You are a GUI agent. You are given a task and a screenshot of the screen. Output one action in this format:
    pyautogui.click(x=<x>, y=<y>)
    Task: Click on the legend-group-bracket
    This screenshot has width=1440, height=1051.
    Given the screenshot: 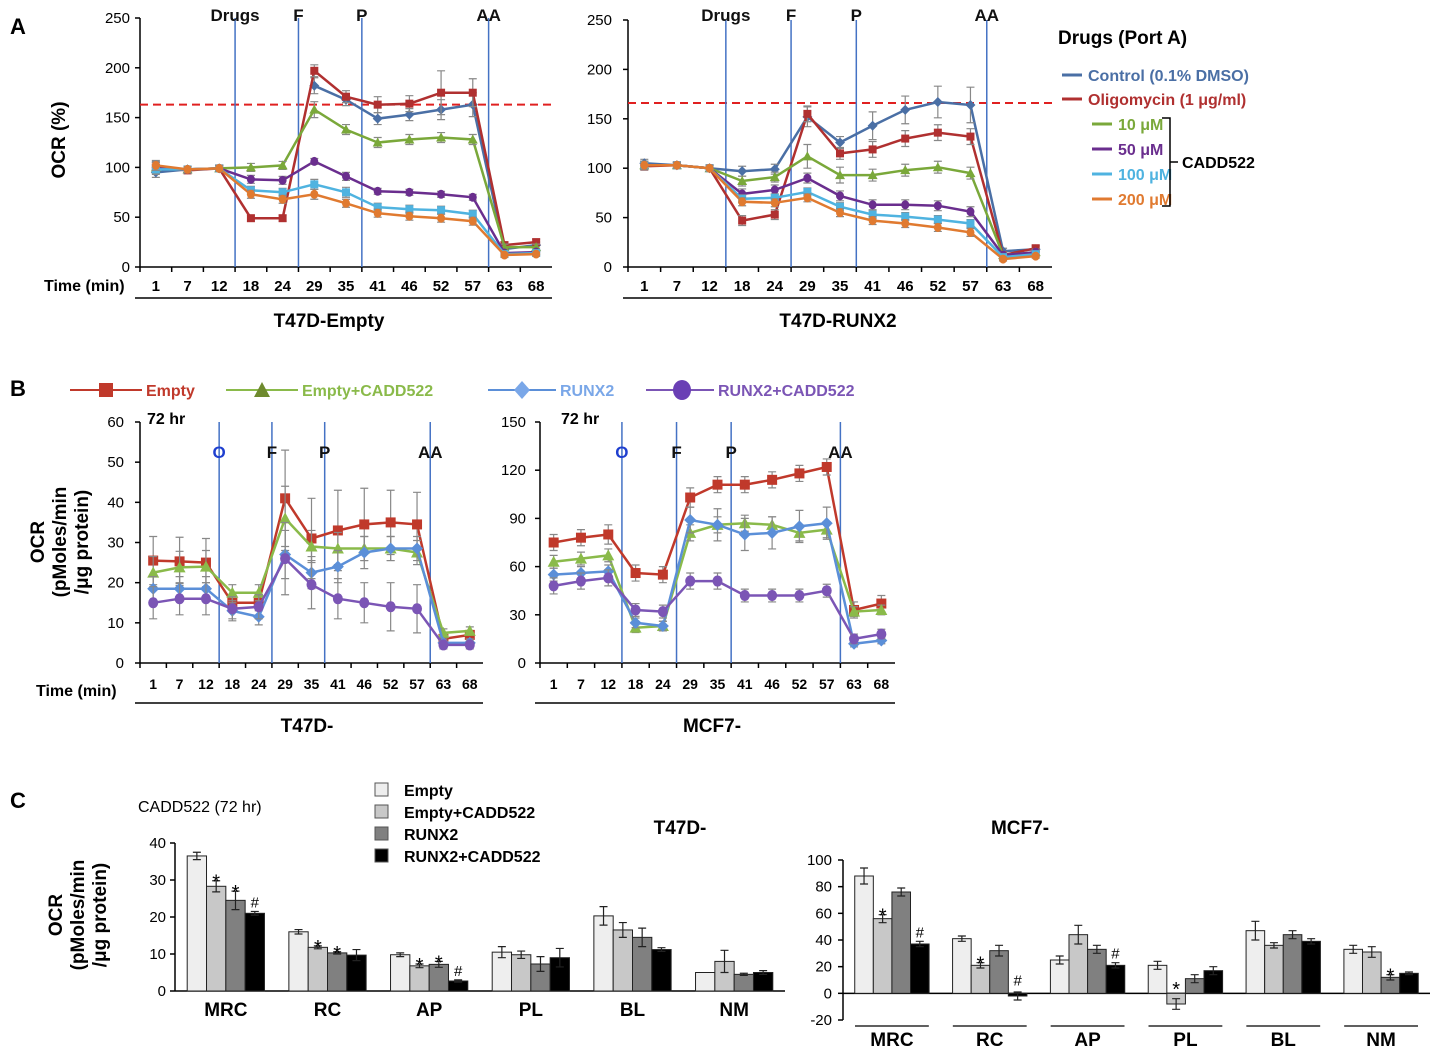 What is the action you would take?
    pyautogui.click(x=1170, y=162)
    